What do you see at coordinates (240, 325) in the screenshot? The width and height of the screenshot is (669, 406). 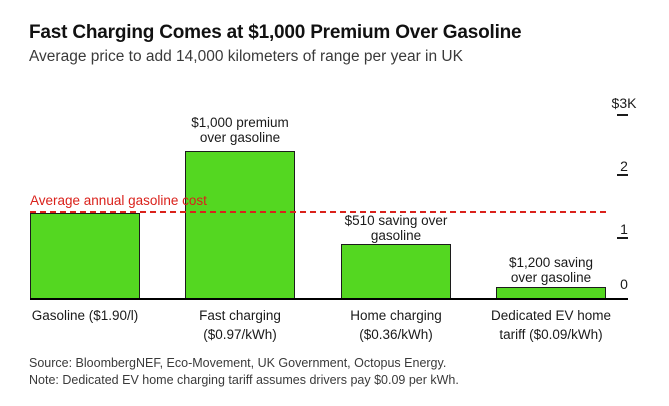 I see `x-label-fast-charging: Fast charging ($0.97/kWh)` at bounding box center [240, 325].